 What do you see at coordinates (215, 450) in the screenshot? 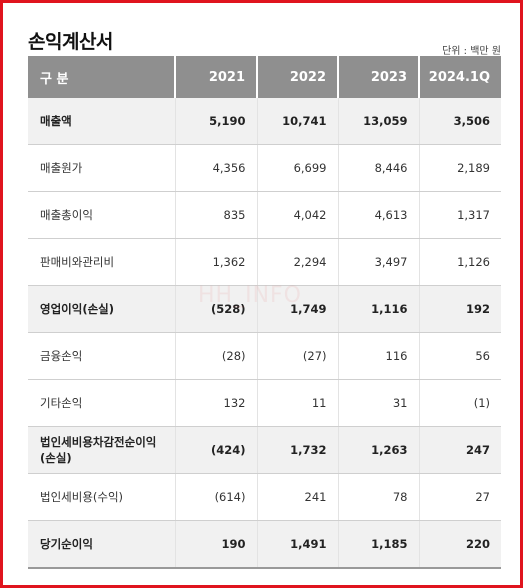
I see `value-cell: (424)` at bounding box center [215, 450].